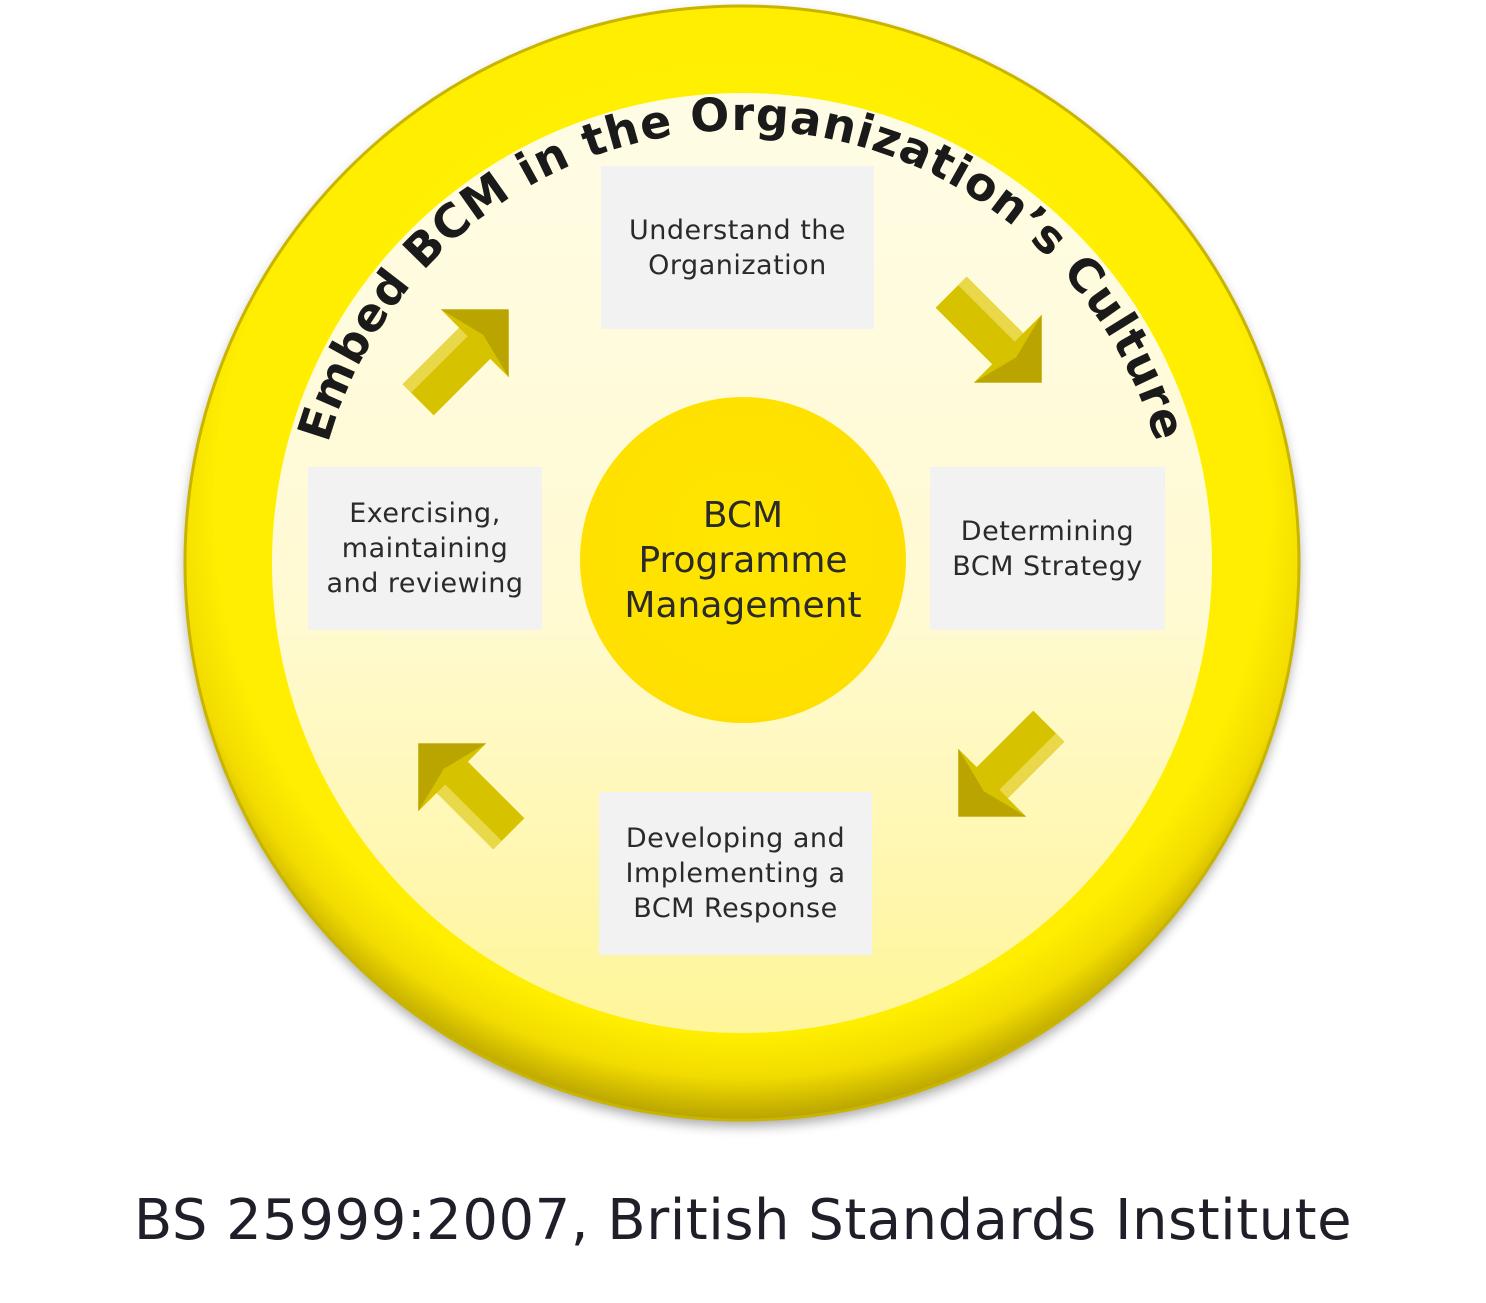 Image resolution: width=1486 pixels, height=1303 pixels. What do you see at coordinates (737, 247) in the screenshot?
I see `stage-understand-organization: Understand the Organization` at bounding box center [737, 247].